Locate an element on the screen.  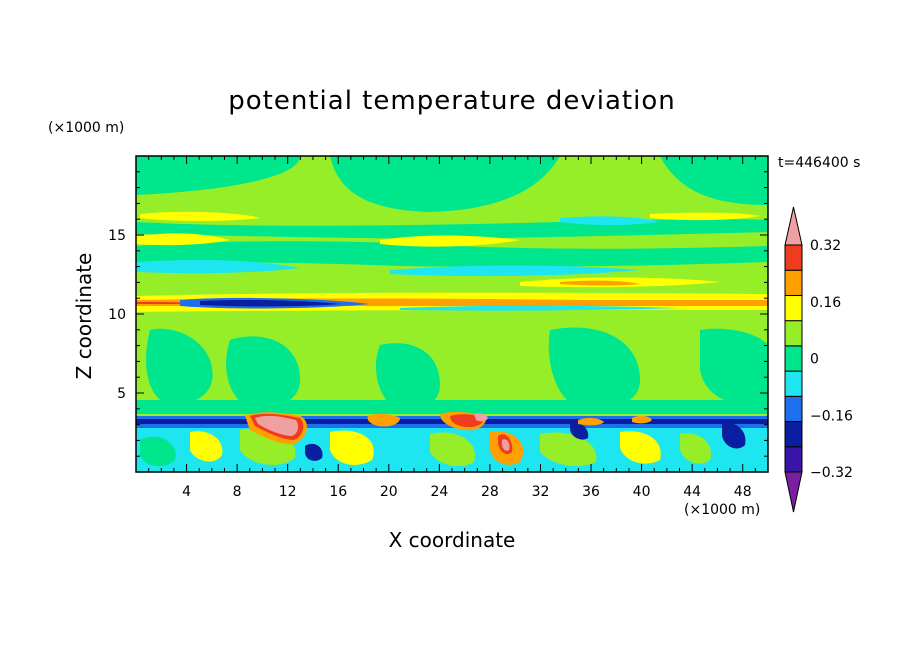
x-tick-label: 32 is located at coordinates (541, 492).